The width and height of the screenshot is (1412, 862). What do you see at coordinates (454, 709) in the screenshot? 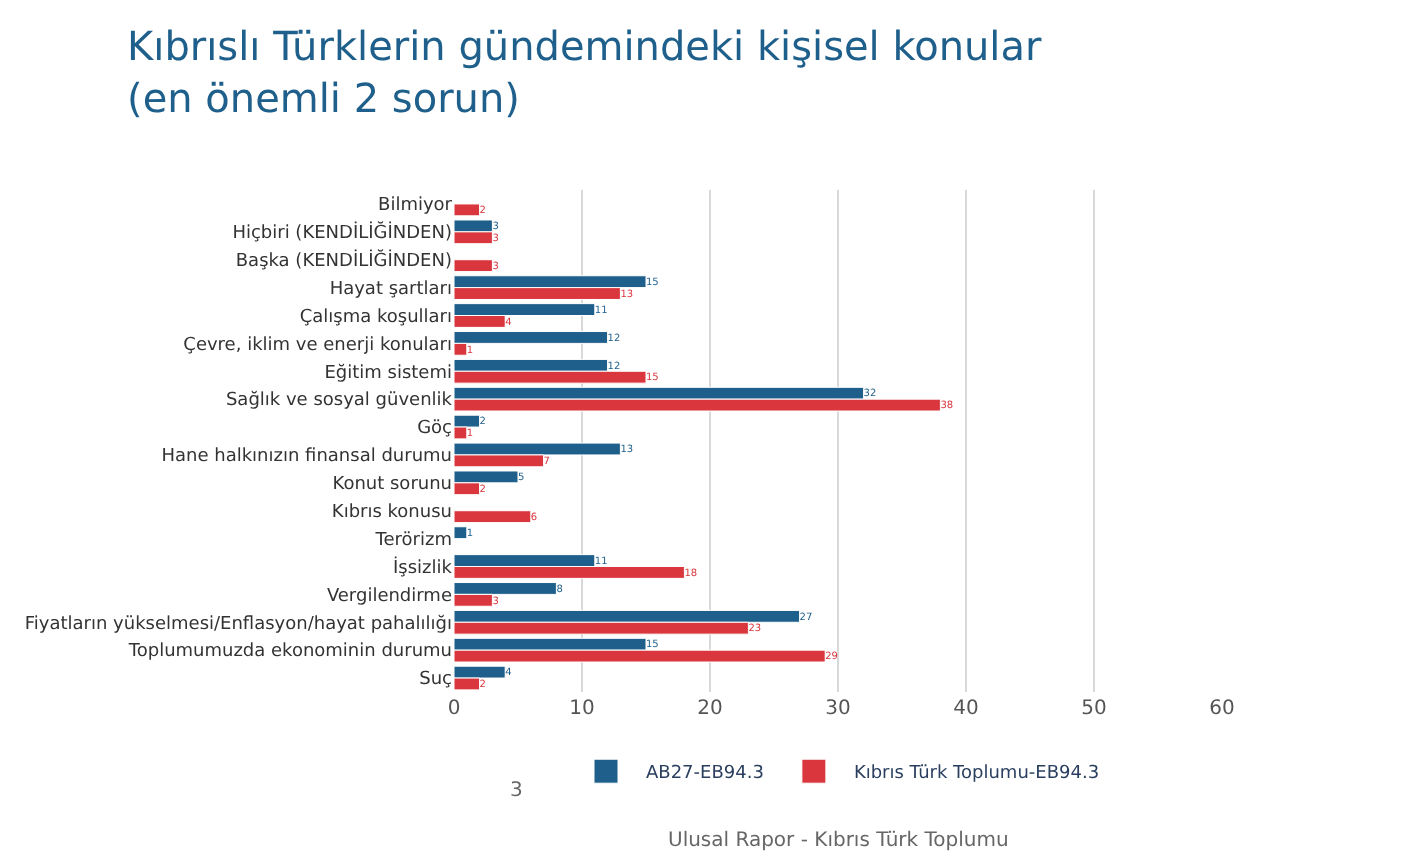
I see `x-tick-label: 0` at bounding box center [454, 709].